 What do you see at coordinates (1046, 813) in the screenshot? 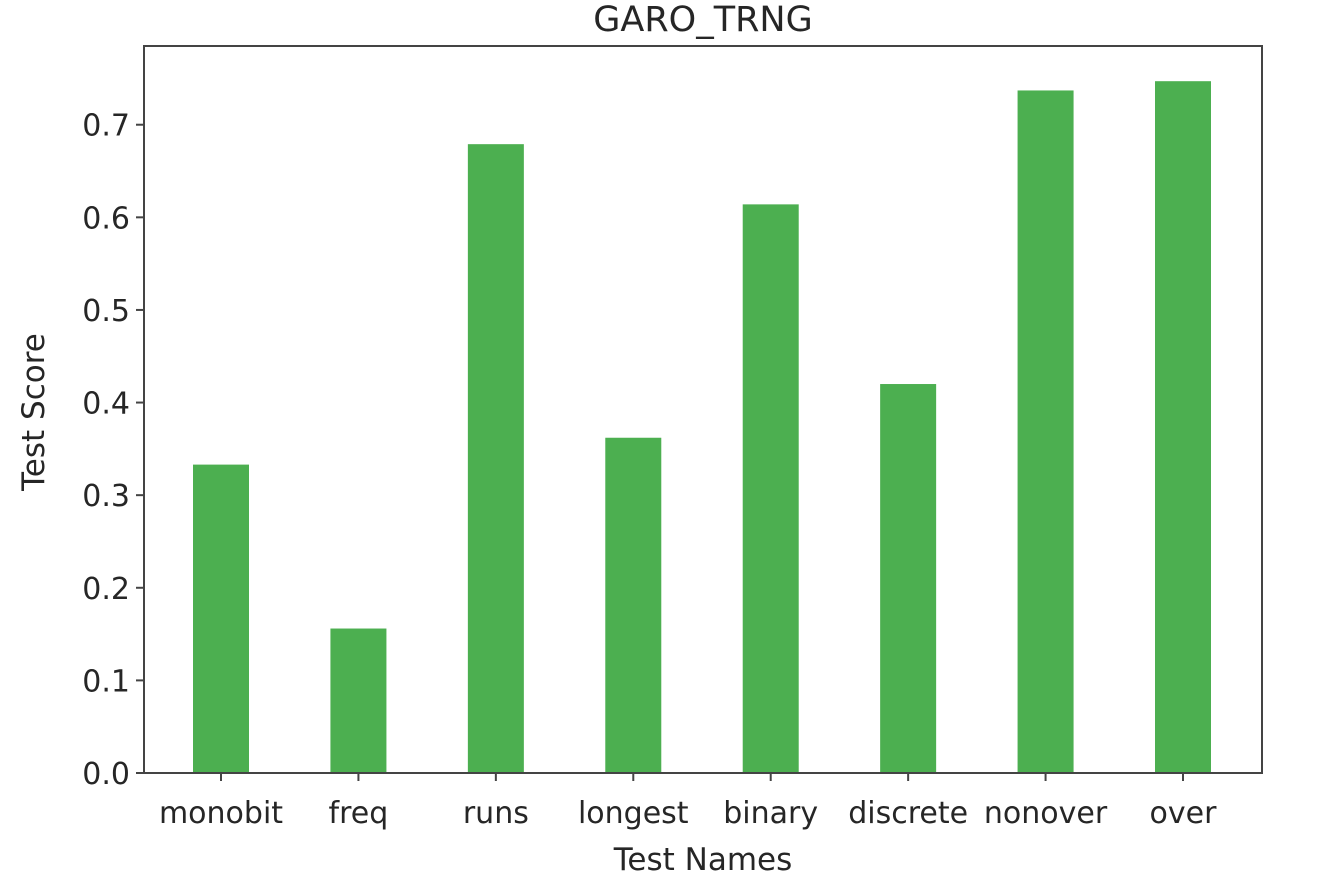
I see `x-tick-label-nonover: nonover` at bounding box center [1046, 813].